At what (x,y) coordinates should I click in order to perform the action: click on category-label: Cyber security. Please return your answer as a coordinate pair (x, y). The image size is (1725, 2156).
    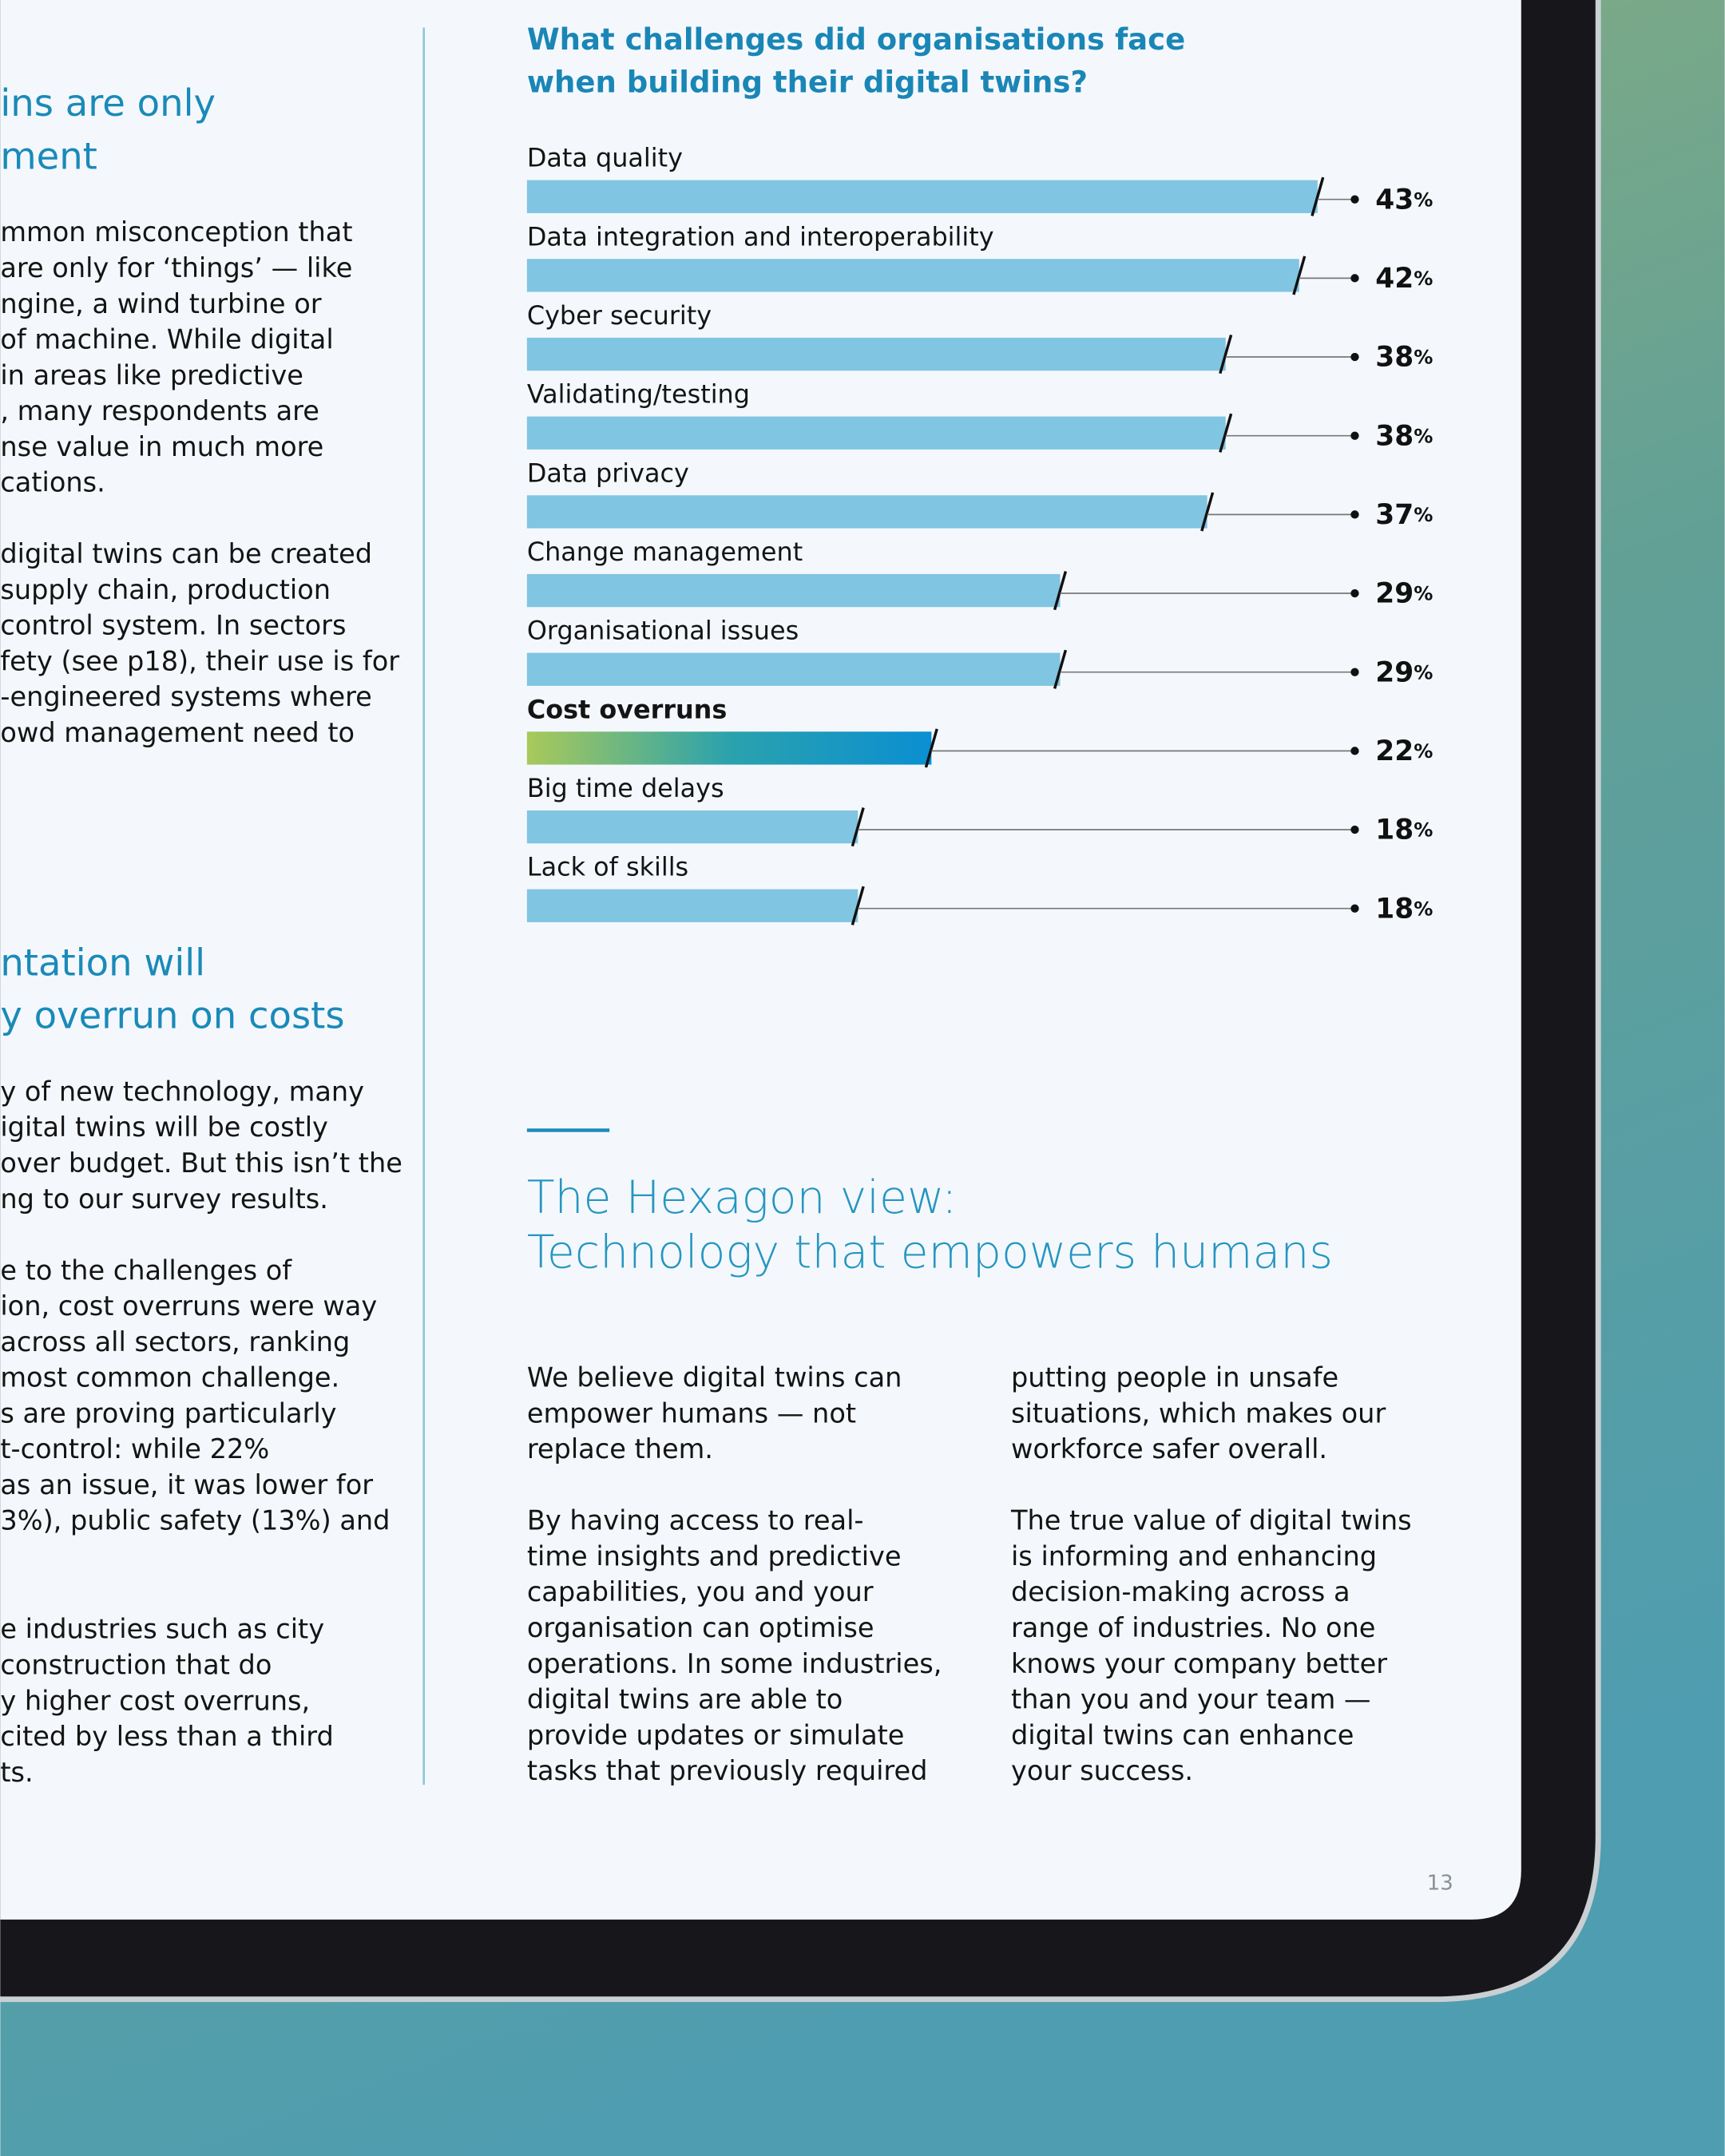
    Looking at the image, I should click on (619, 315).